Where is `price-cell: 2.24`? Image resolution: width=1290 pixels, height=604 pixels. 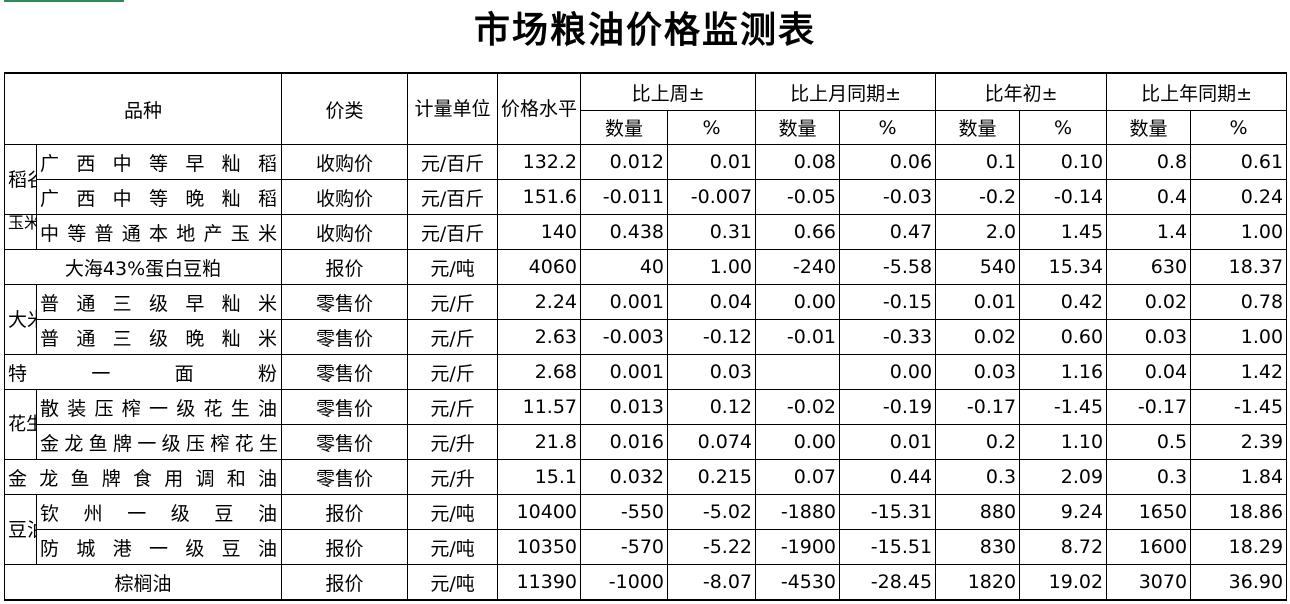
price-cell: 2.24 is located at coordinates (539, 302).